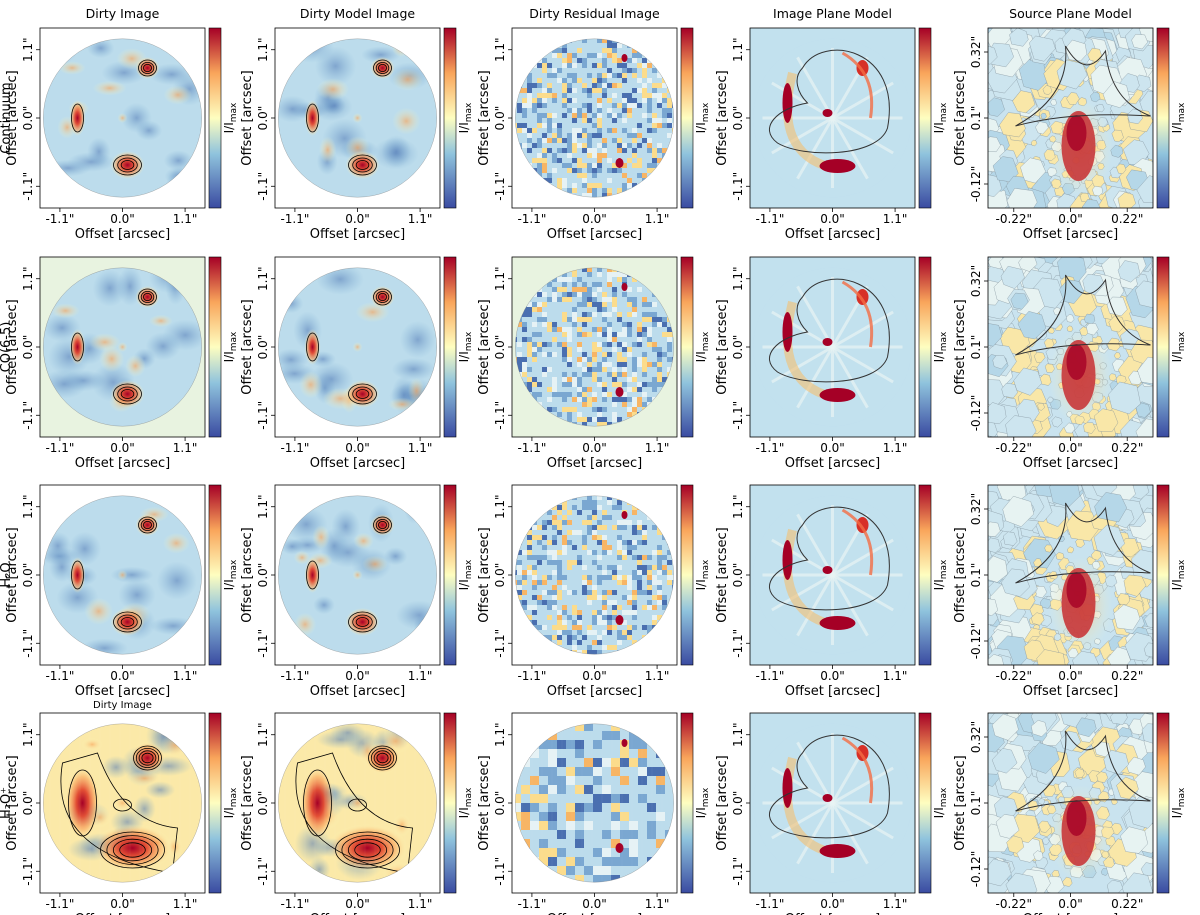  I want to click on caustic-curve, so click(1083, 86).